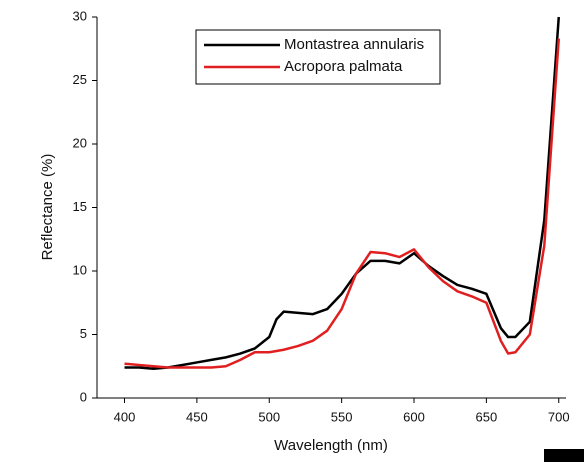 The image size is (584, 462). I want to click on y-axis-label: Reflectance (%), so click(47, 207).